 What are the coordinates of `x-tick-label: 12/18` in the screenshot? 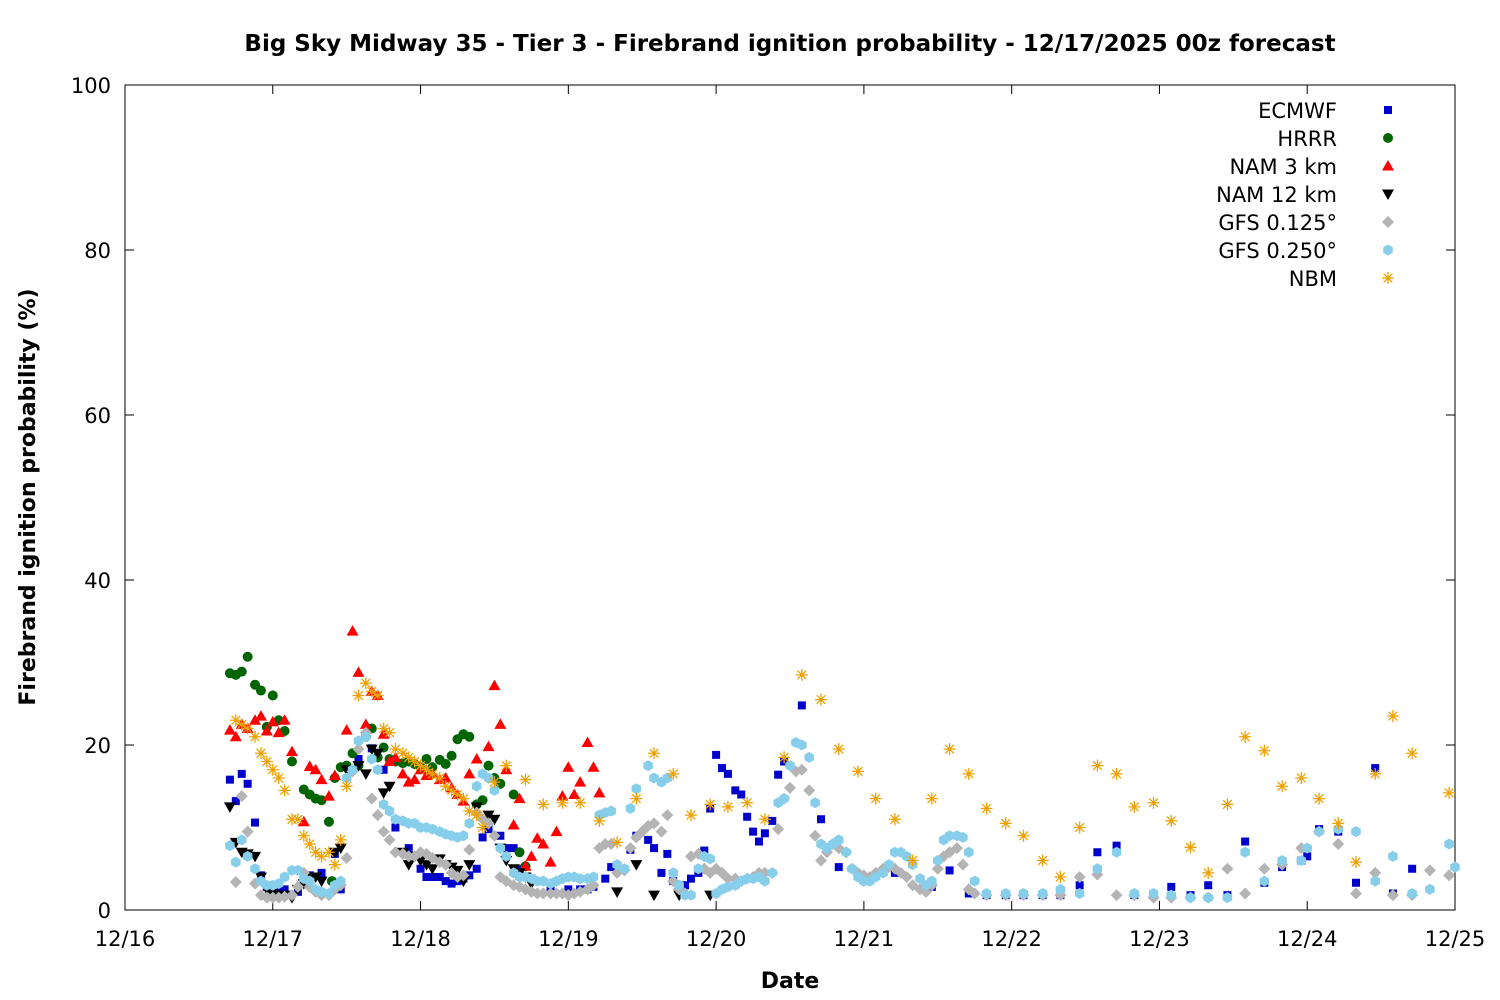 It's located at (420, 939).